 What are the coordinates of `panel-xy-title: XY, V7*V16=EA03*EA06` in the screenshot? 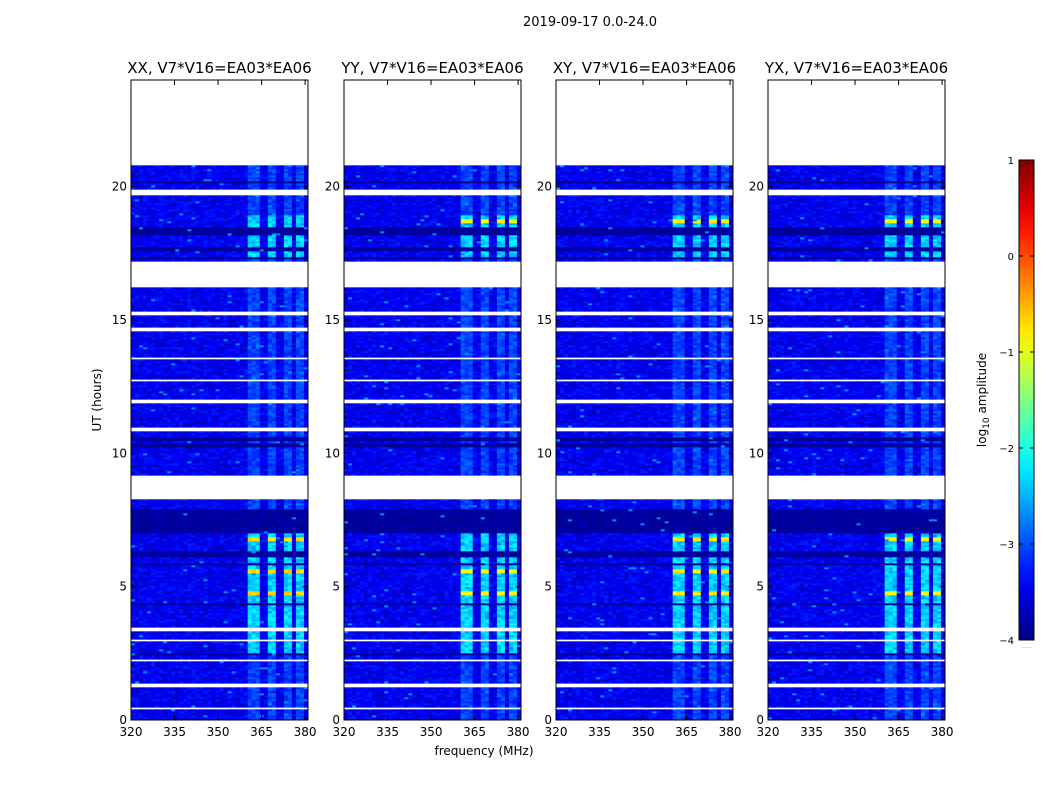 It's located at (644, 68).